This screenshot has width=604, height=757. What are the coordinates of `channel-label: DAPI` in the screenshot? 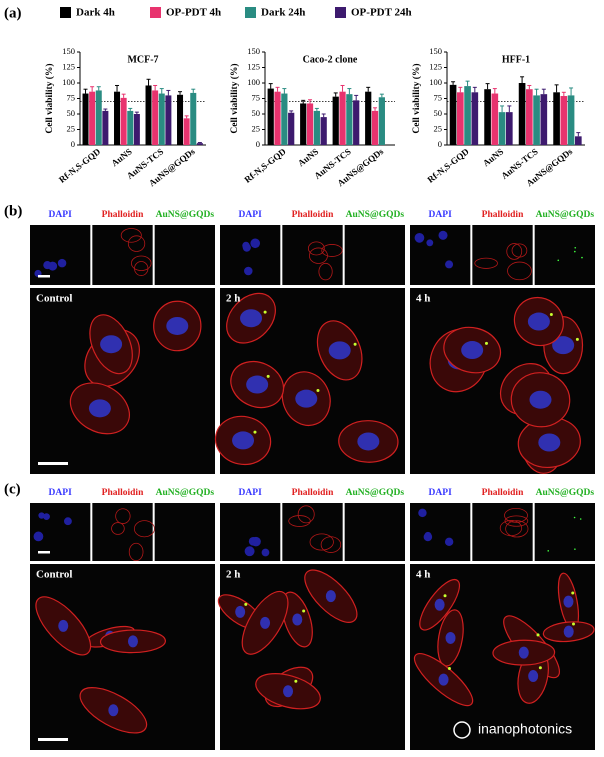 It's located at (251, 215).